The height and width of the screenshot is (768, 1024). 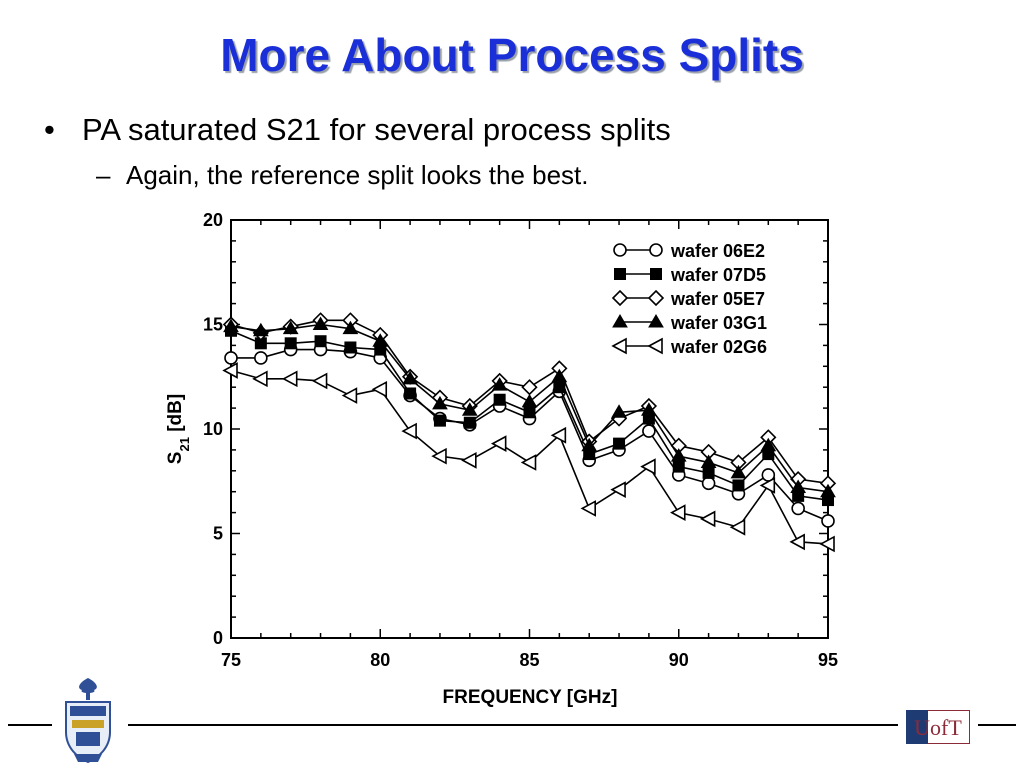 I want to click on x-tick-label: 80, so click(x=380, y=660).